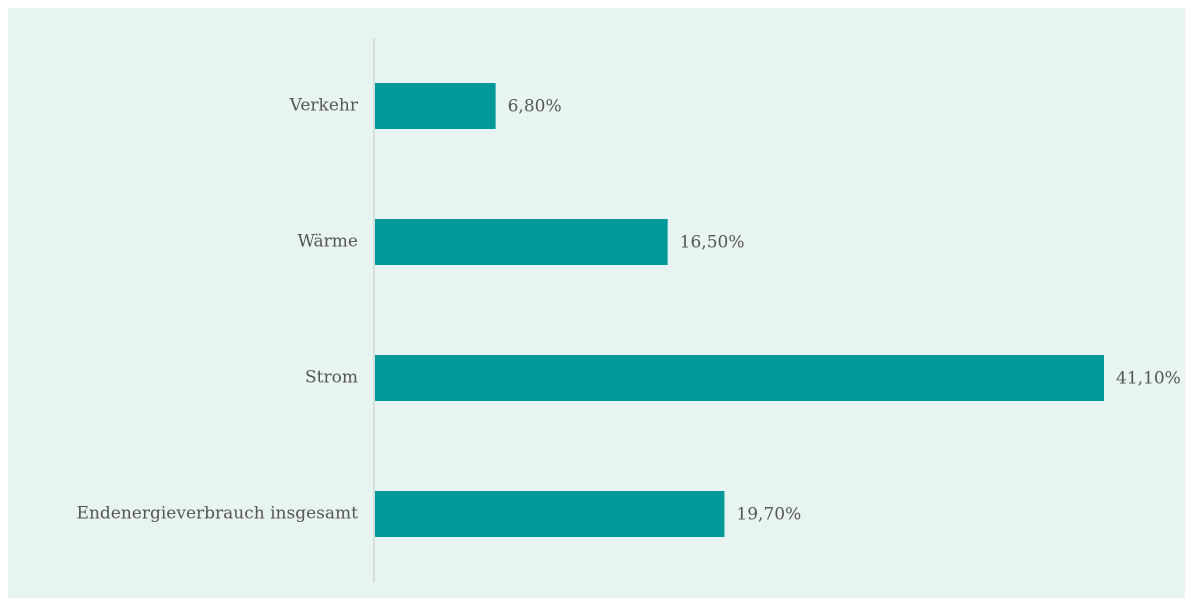 The image size is (1193, 607). Describe the element at coordinates (768, 515) in the screenshot. I see `data-label: 19,70%` at that location.